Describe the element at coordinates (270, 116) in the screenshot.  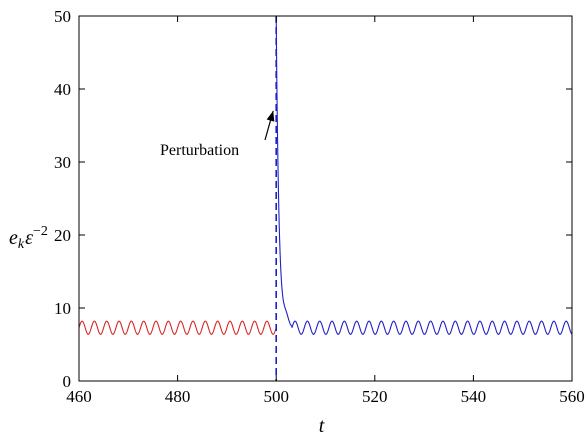
I see `annotation-arrow-head` at that location.